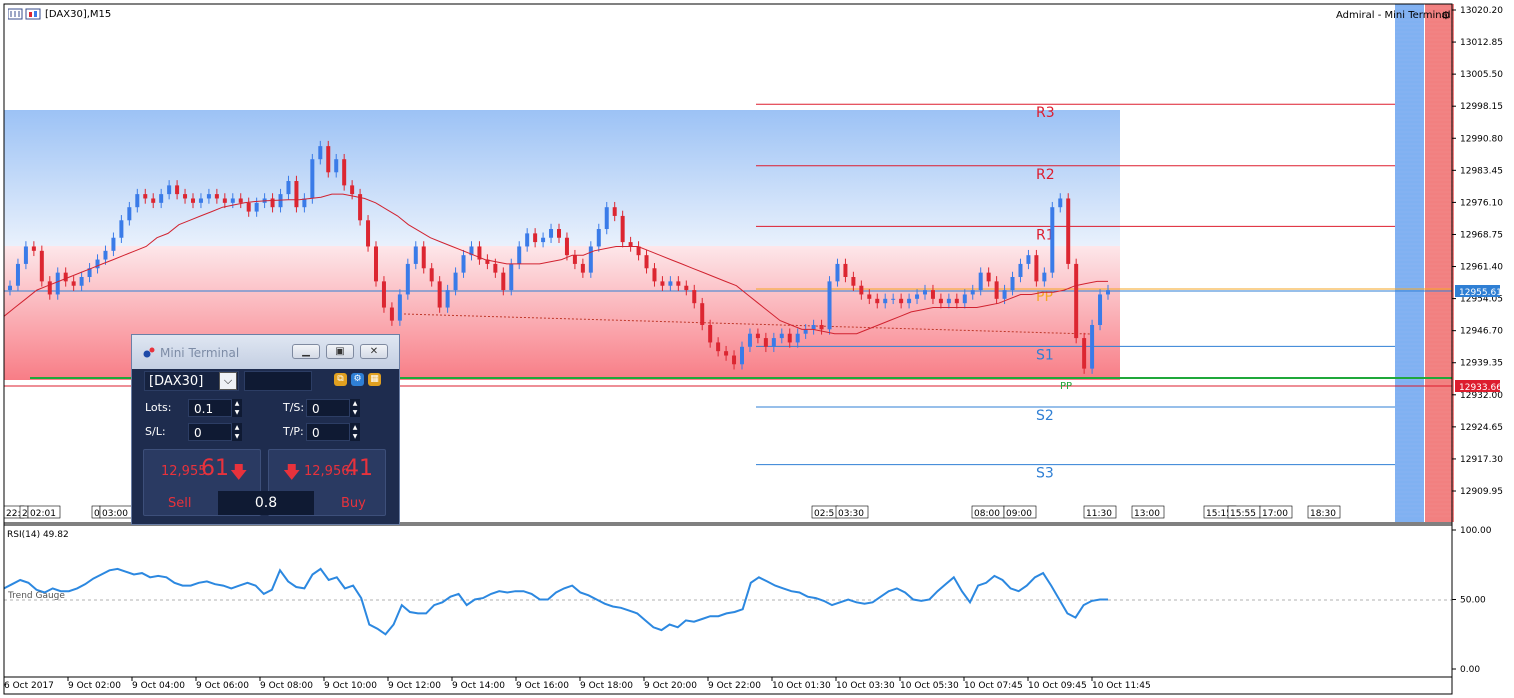 Image resolution: width=1514 pixels, height=698 pixels. I want to click on sl-label: S/L:, so click(155, 431).